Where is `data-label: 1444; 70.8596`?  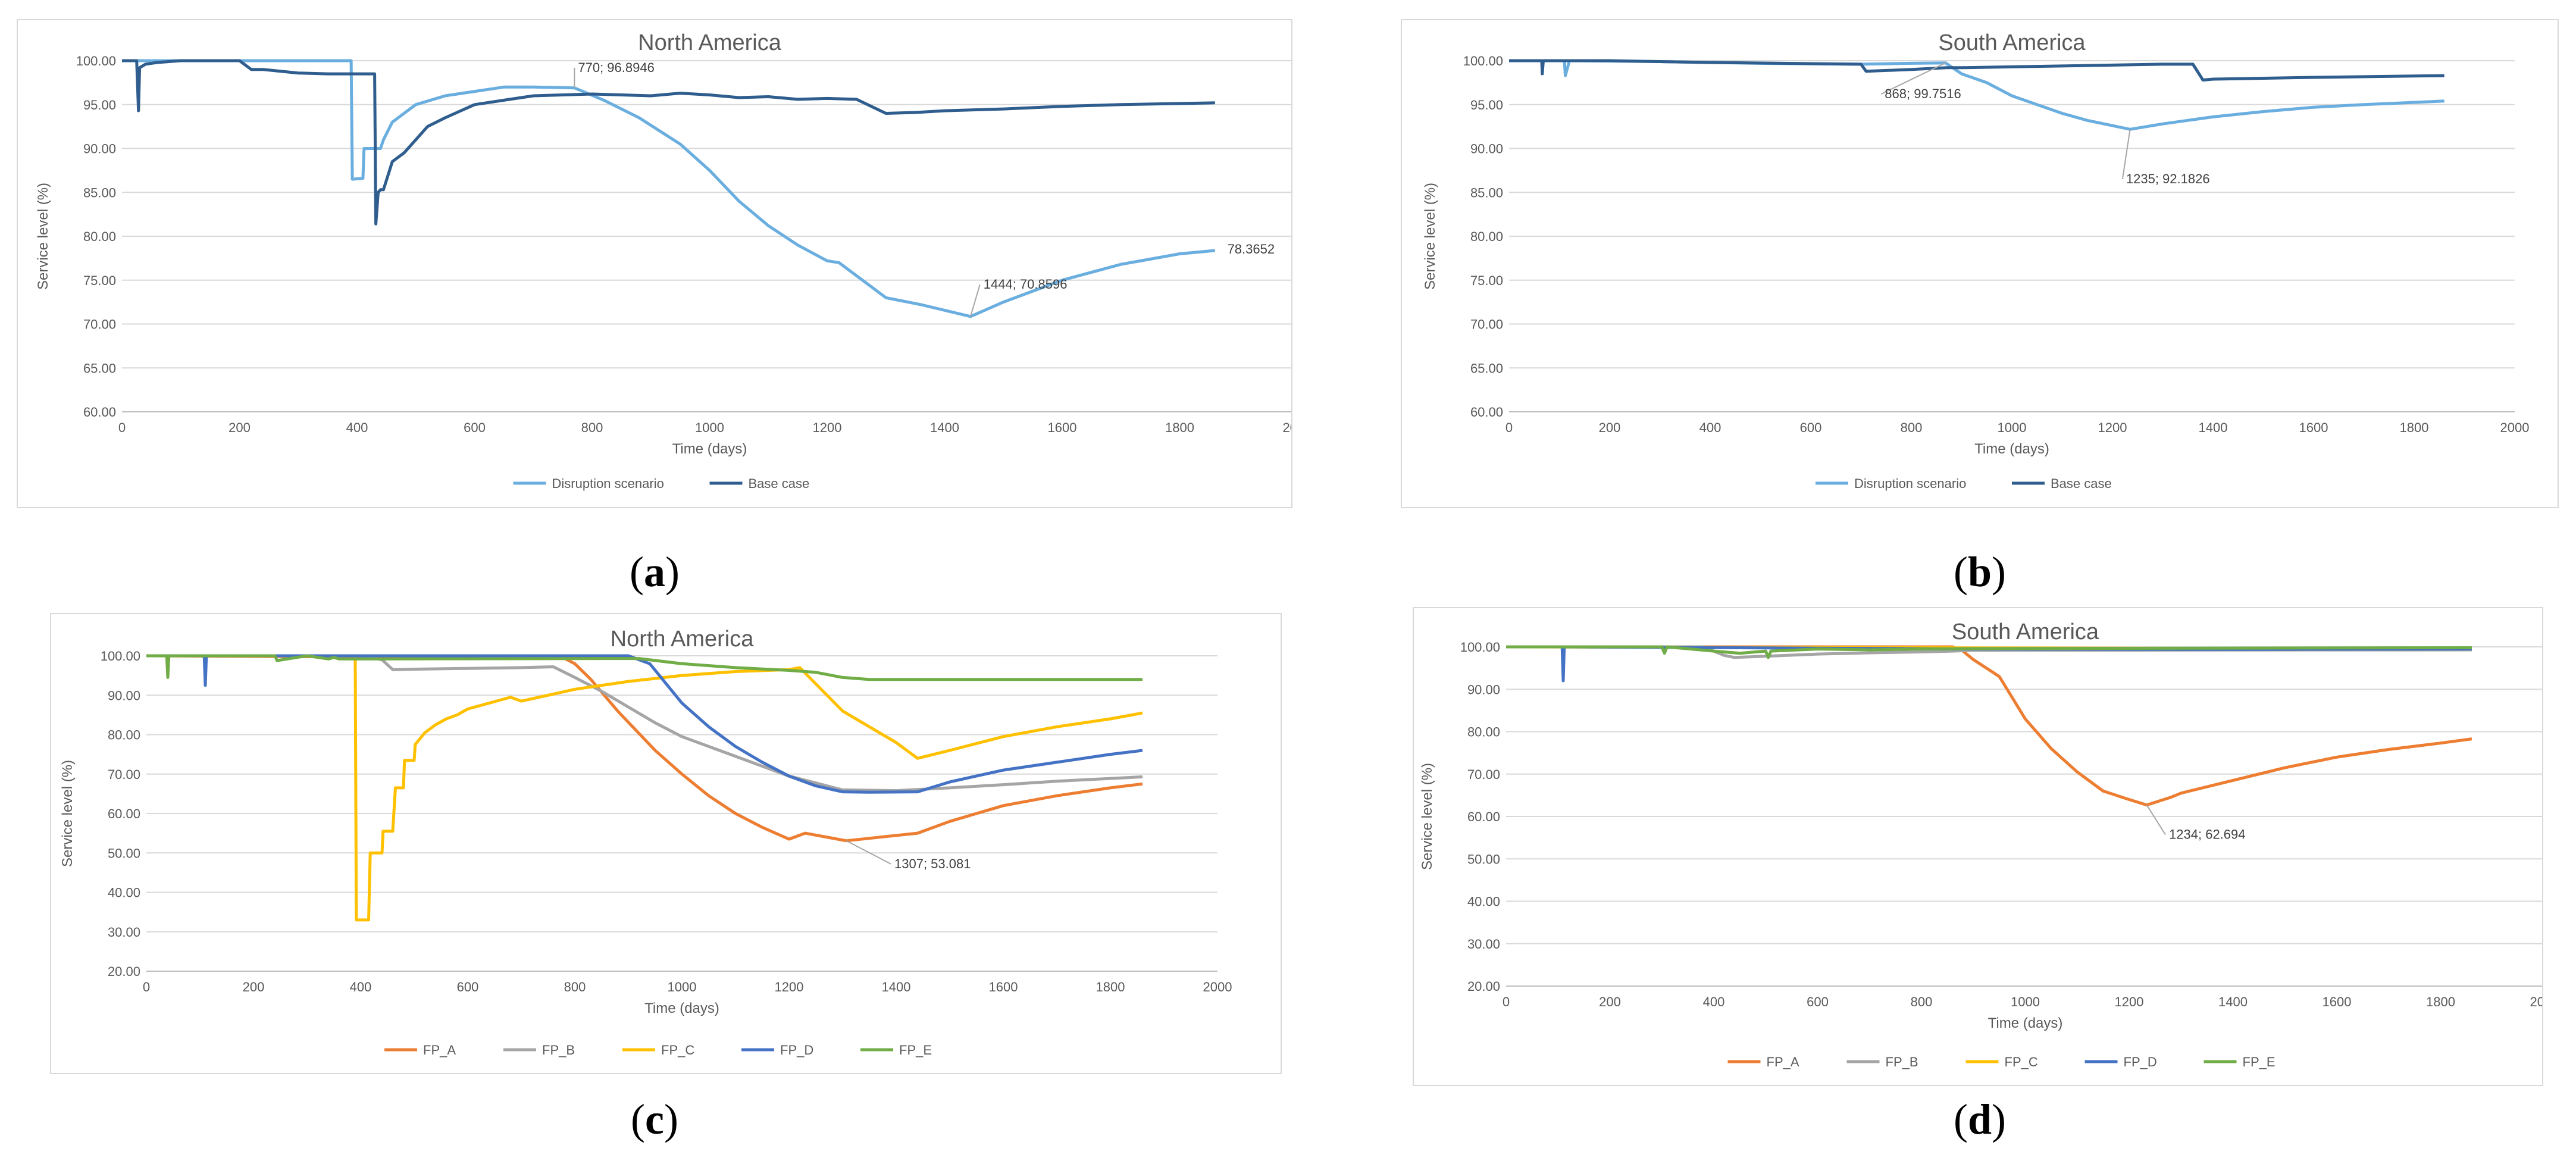
data-label: 1444; 70.8596 is located at coordinates (1026, 284).